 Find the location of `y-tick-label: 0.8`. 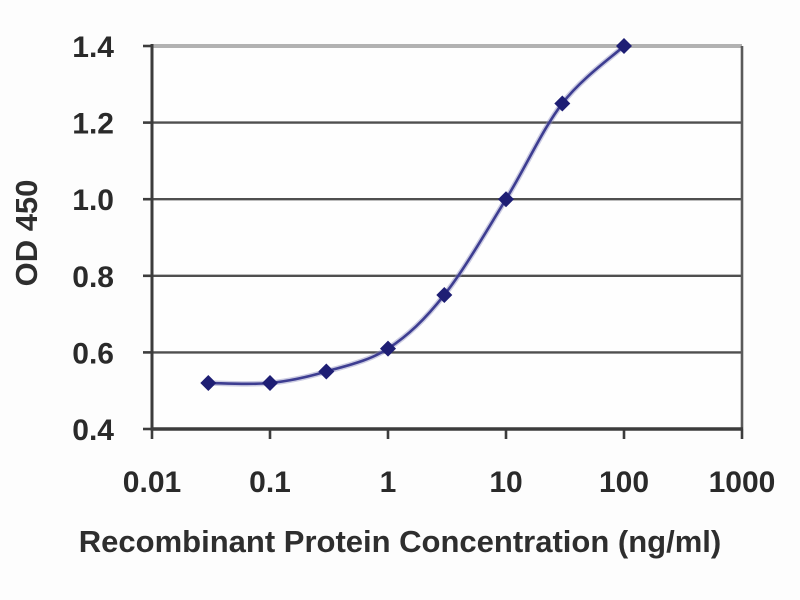

y-tick-label: 0.8 is located at coordinates (93, 277).